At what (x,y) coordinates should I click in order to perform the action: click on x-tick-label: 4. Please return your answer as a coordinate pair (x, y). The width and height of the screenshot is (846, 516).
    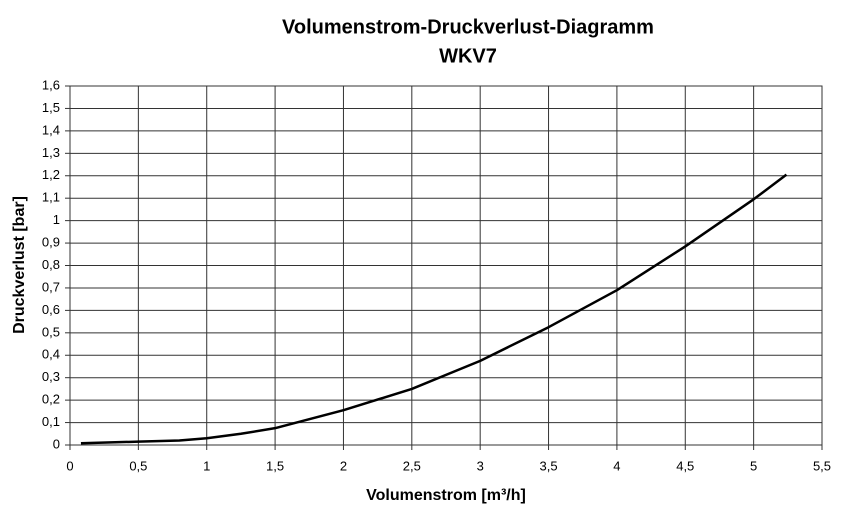
    Looking at the image, I should click on (616, 465).